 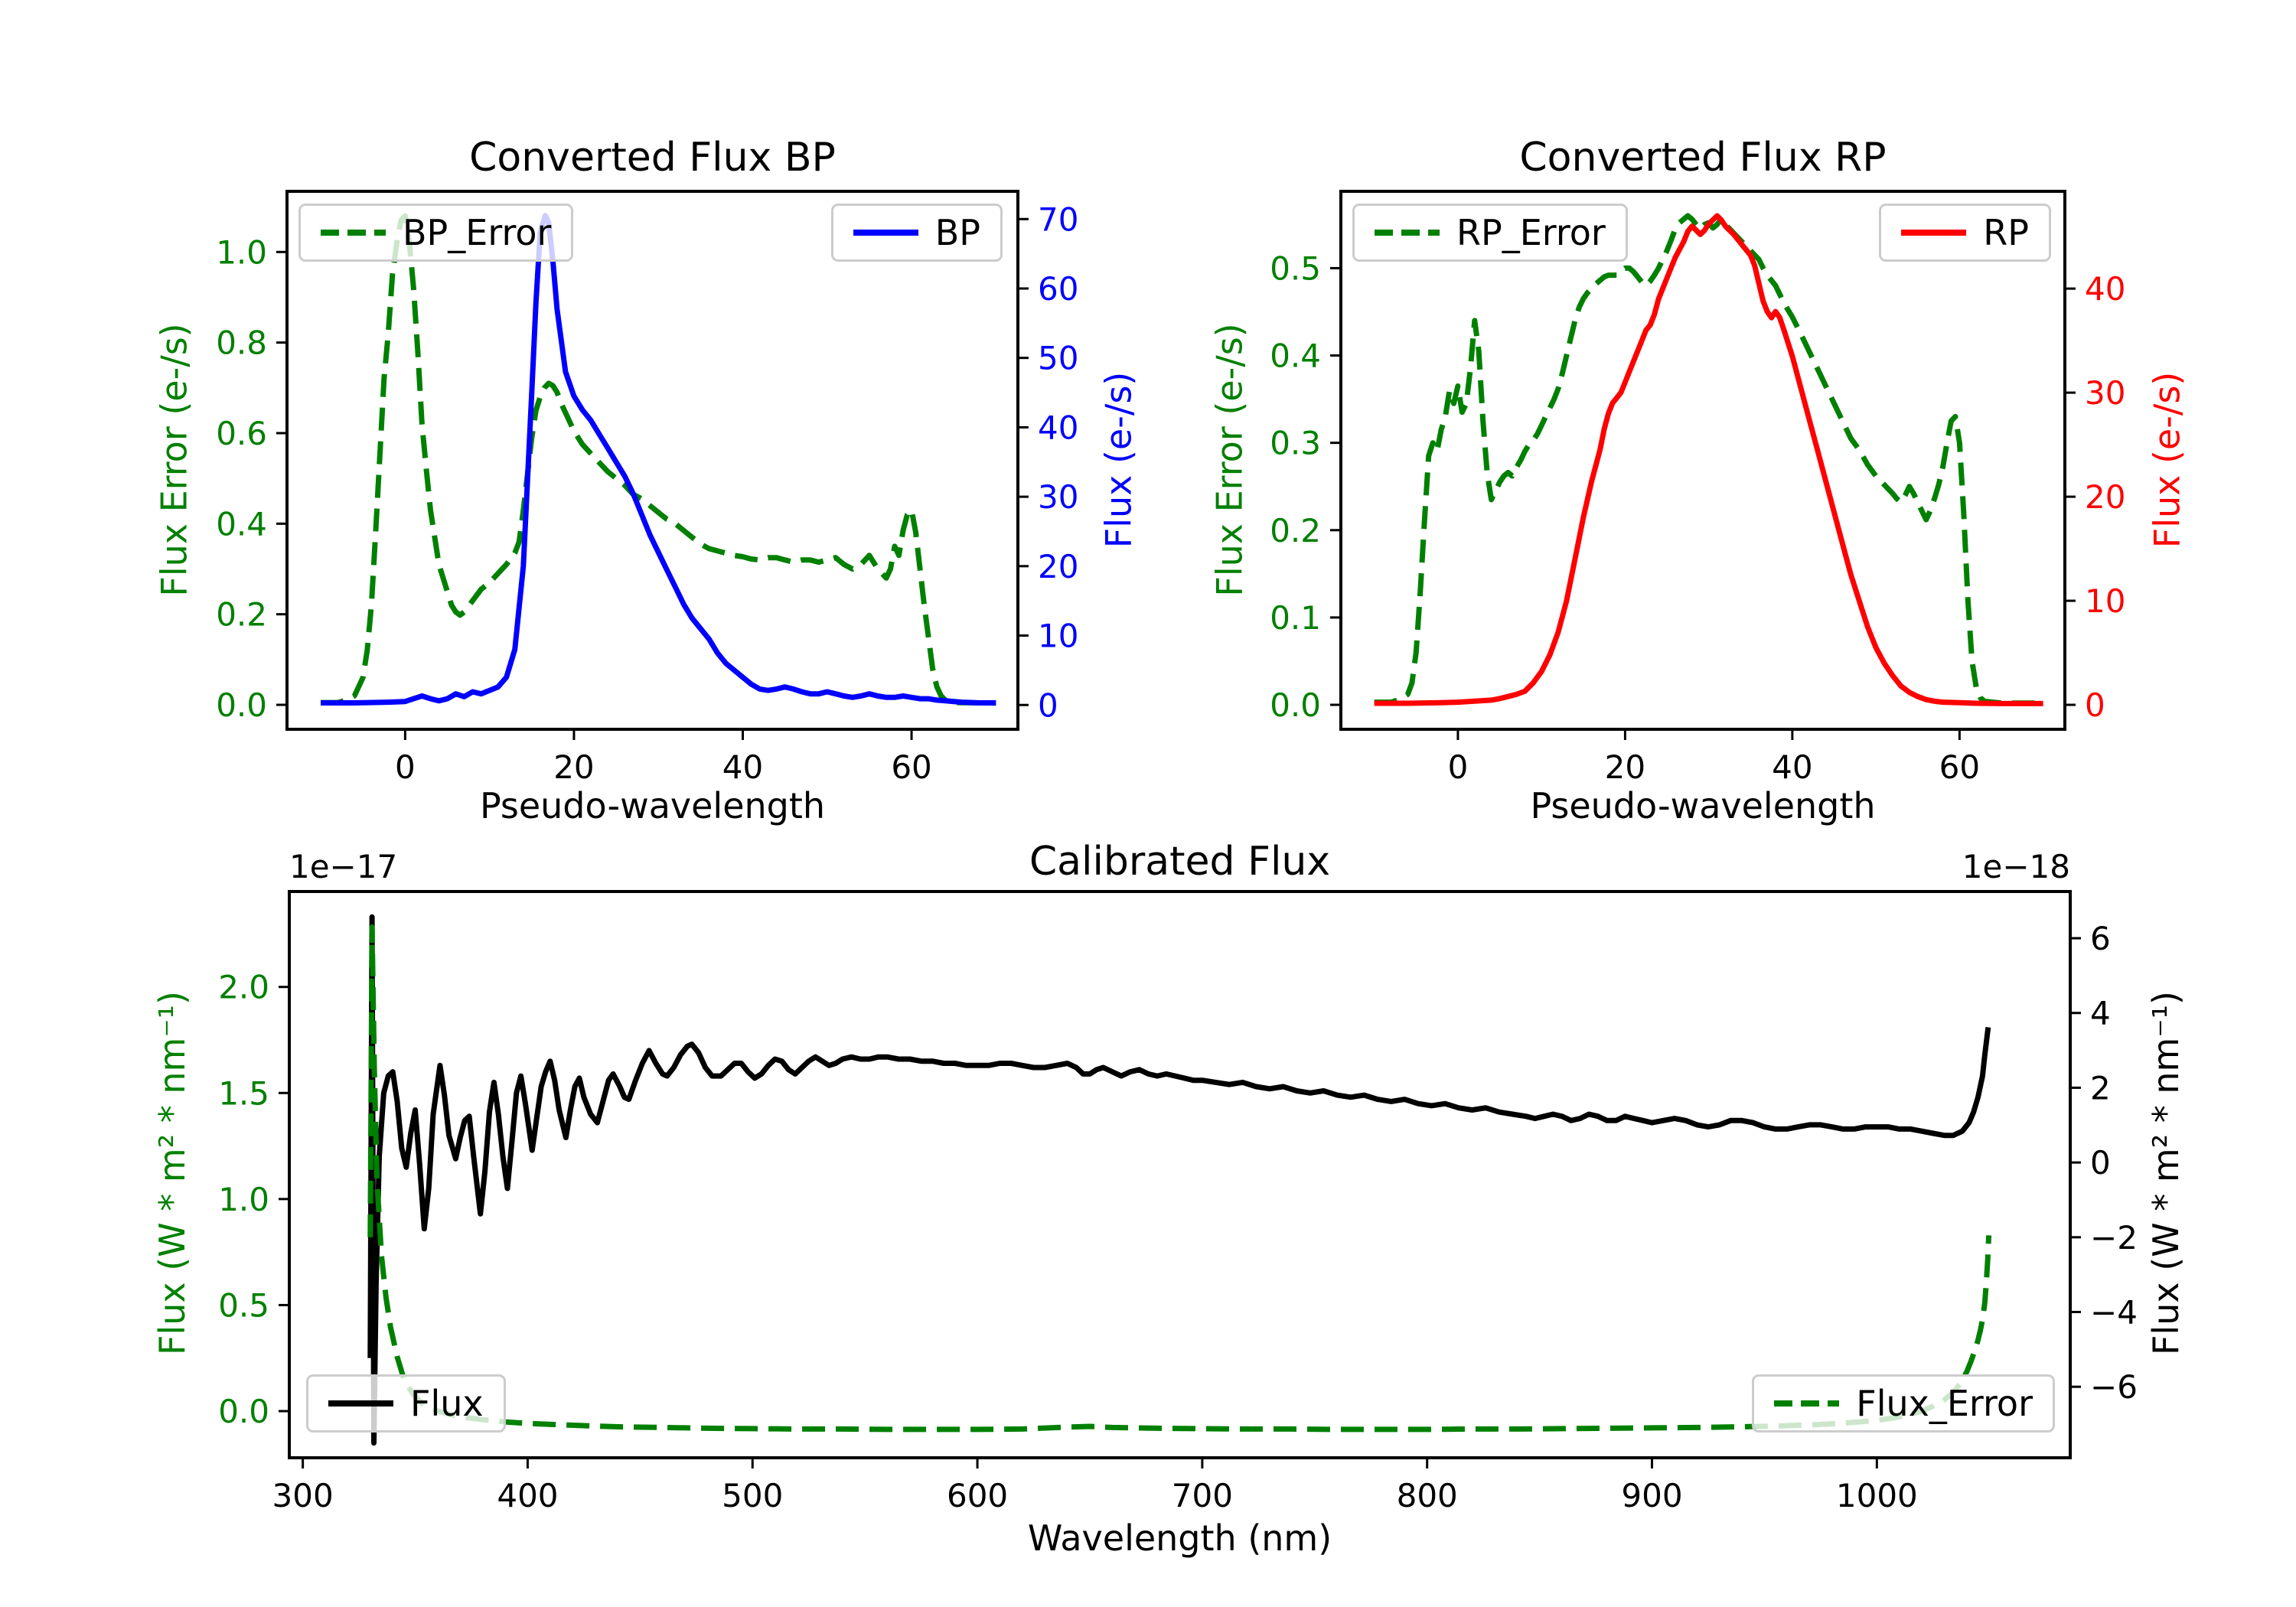 I want to click on y-tick-label: 2.0, so click(x=243, y=987).